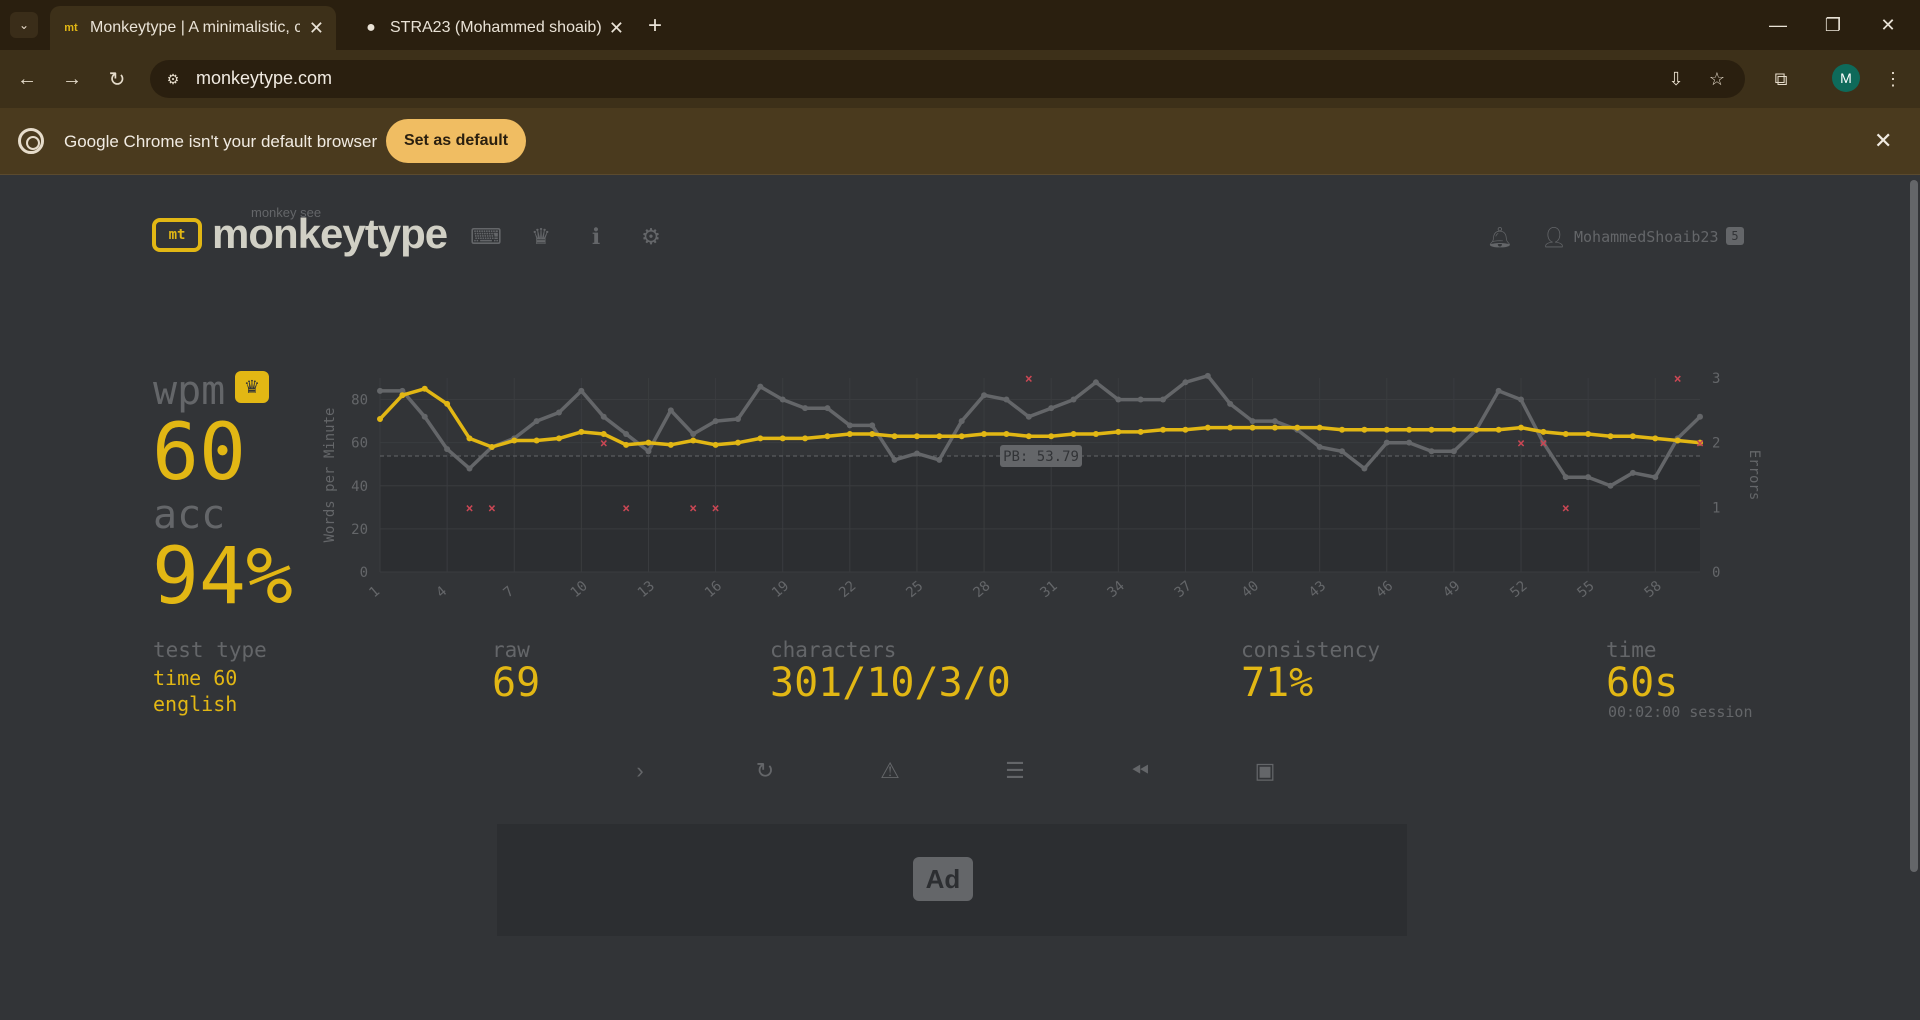  What do you see at coordinates (1914, 526) in the screenshot?
I see `scrollbar` at bounding box center [1914, 526].